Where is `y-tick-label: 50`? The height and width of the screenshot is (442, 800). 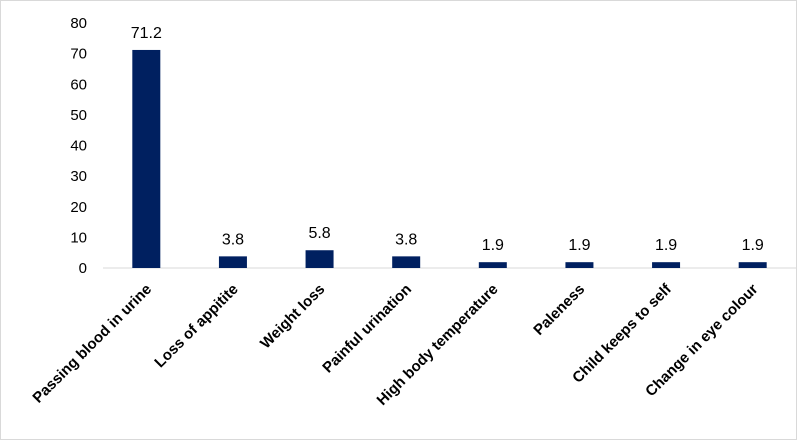
y-tick-label: 50 is located at coordinates (78, 115).